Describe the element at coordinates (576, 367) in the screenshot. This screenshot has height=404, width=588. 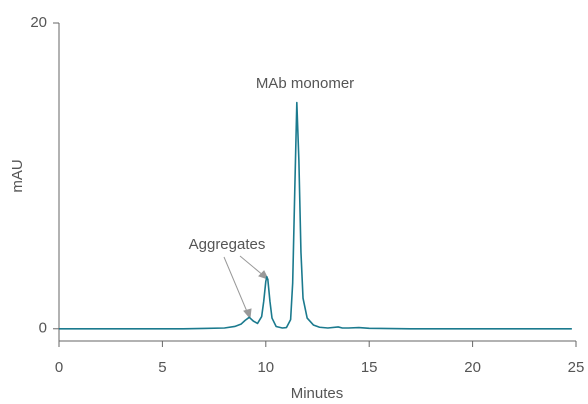
I see `x-tick-label: 25` at that location.